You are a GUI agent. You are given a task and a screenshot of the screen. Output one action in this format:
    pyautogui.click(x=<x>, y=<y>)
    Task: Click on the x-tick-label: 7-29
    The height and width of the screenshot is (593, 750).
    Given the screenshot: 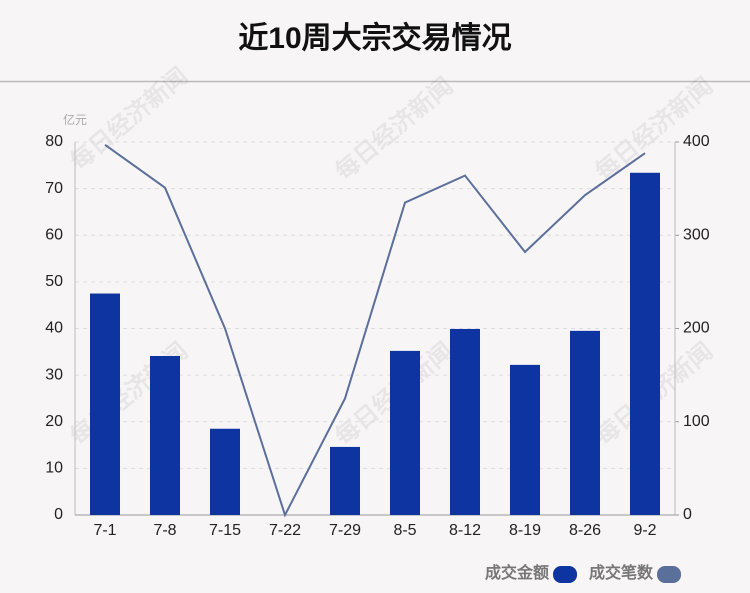 What is the action you would take?
    pyautogui.click(x=345, y=530)
    